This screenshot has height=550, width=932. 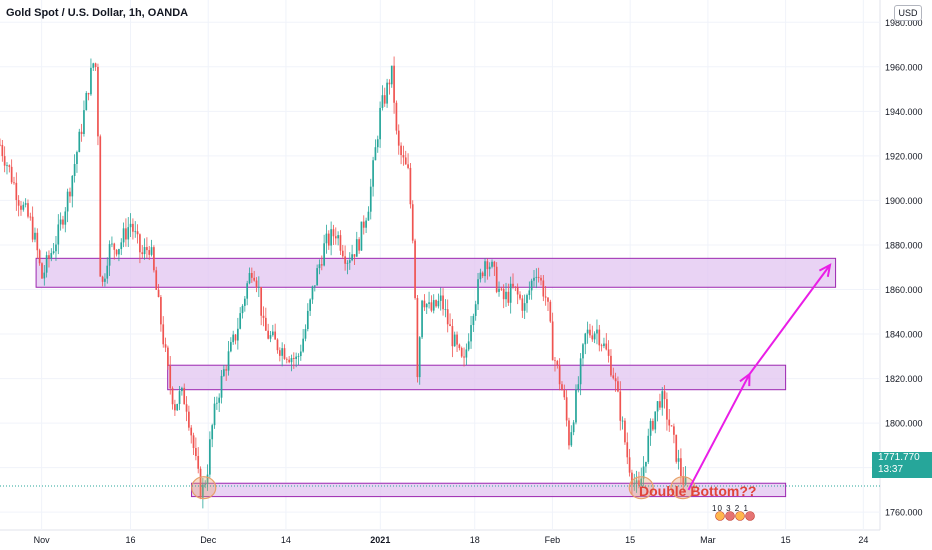 What do you see at coordinates (908, 13) in the screenshot?
I see `currency-badge: USD` at bounding box center [908, 13].